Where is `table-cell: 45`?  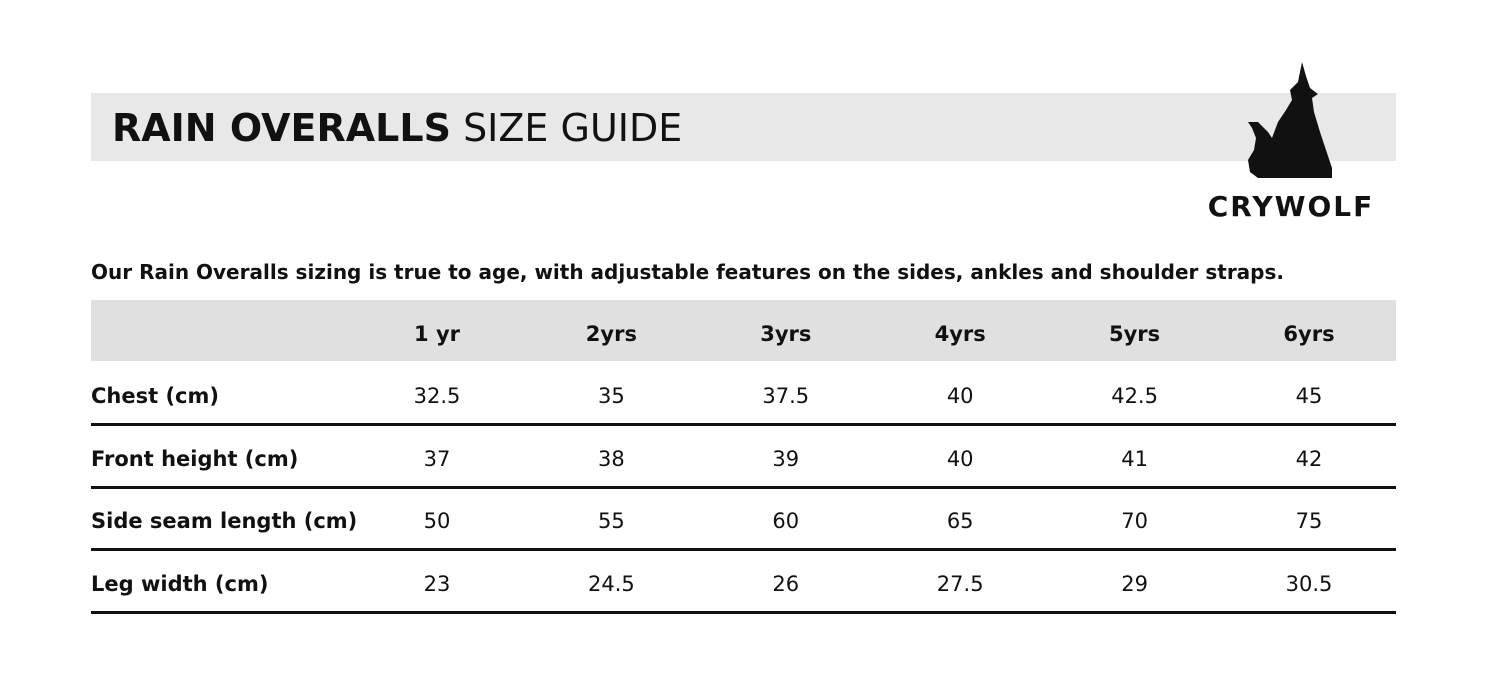
table-cell: 45 is located at coordinates (1309, 396).